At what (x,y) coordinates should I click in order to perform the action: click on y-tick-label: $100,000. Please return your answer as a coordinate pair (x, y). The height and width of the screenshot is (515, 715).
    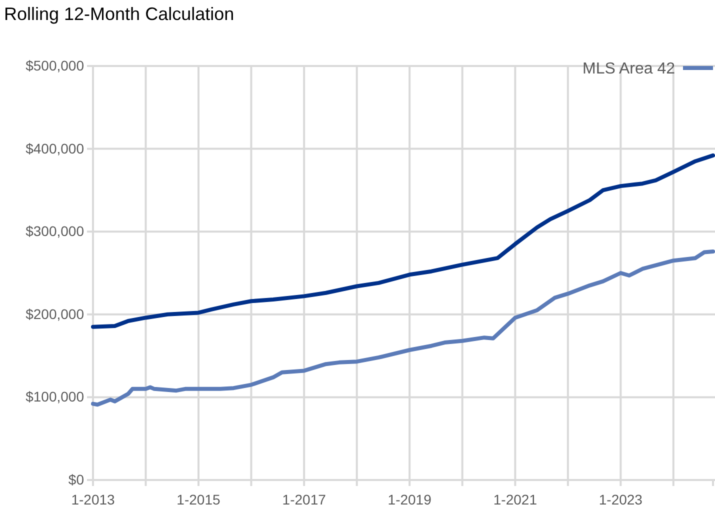
    Looking at the image, I should click on (55, 396).